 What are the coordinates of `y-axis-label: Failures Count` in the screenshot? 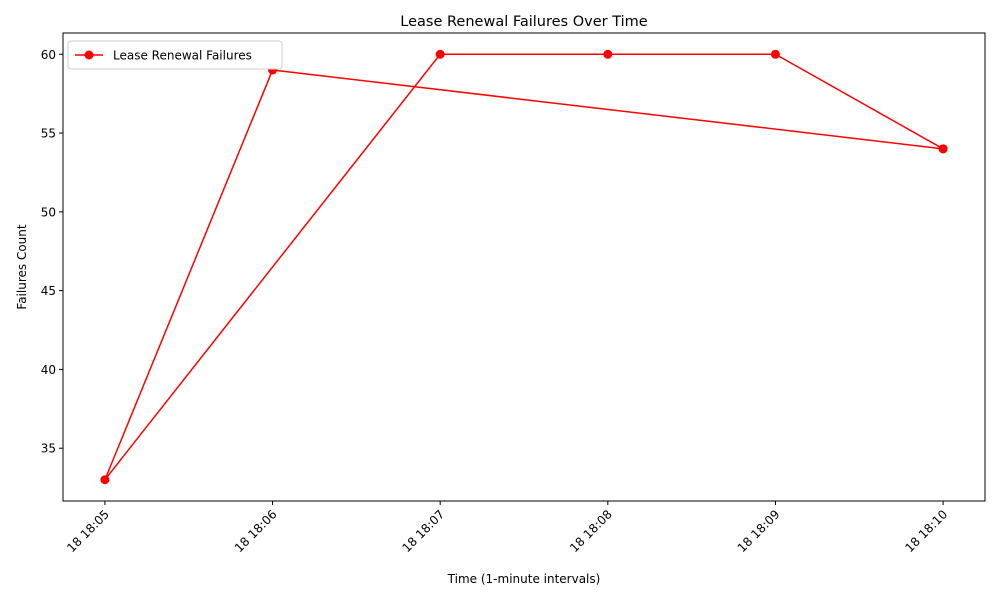 It's located at (22, 266).